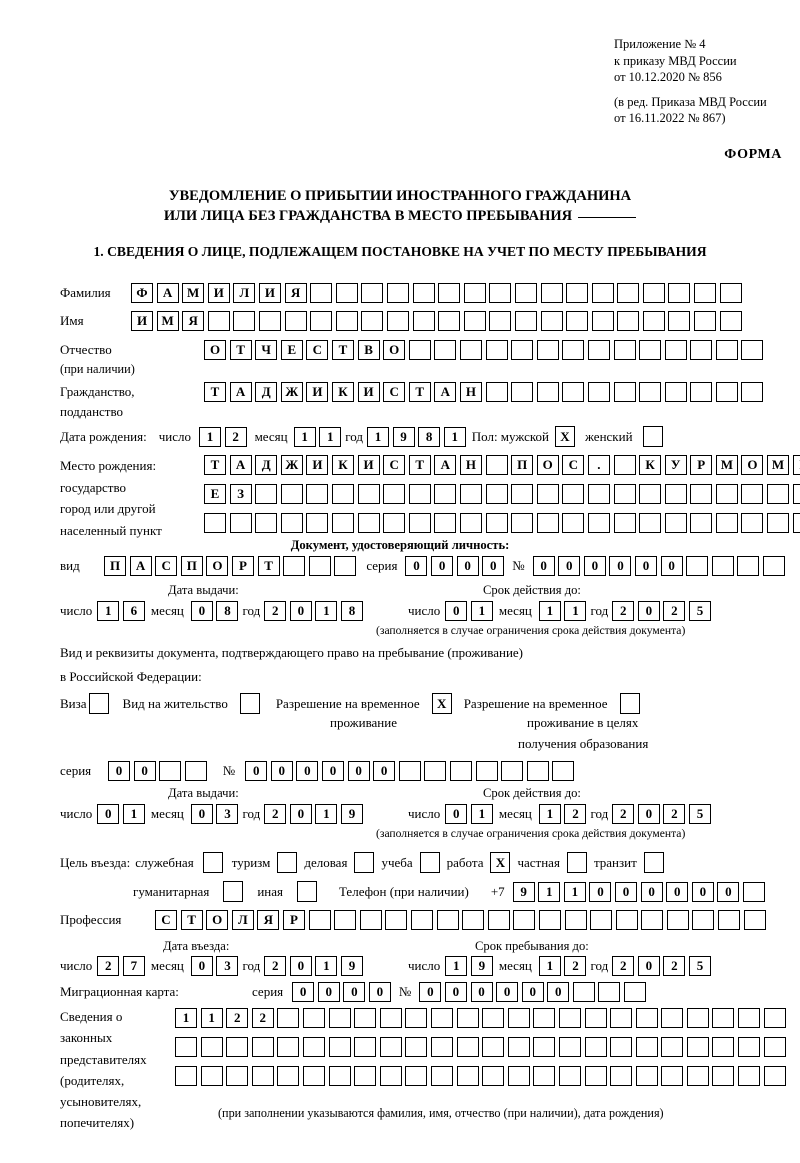  What do you see at coordinates (266, 465) in the screenshot?
I see `char-cell: Д` at bounding box center [266, 465].